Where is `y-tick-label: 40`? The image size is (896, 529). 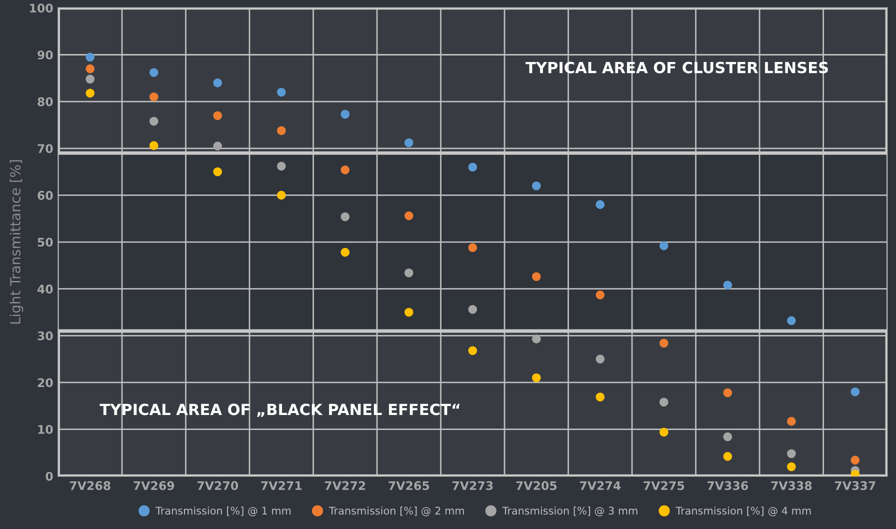
y-tick-label: 40 is located at coordinates (45, 289).